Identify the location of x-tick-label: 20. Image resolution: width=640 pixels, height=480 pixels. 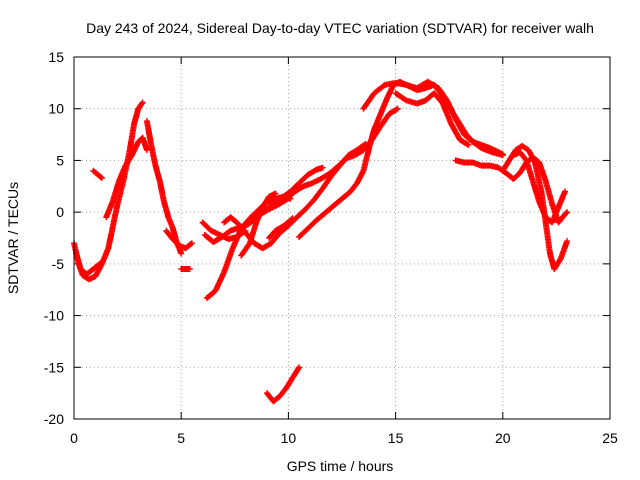
(503, 438).